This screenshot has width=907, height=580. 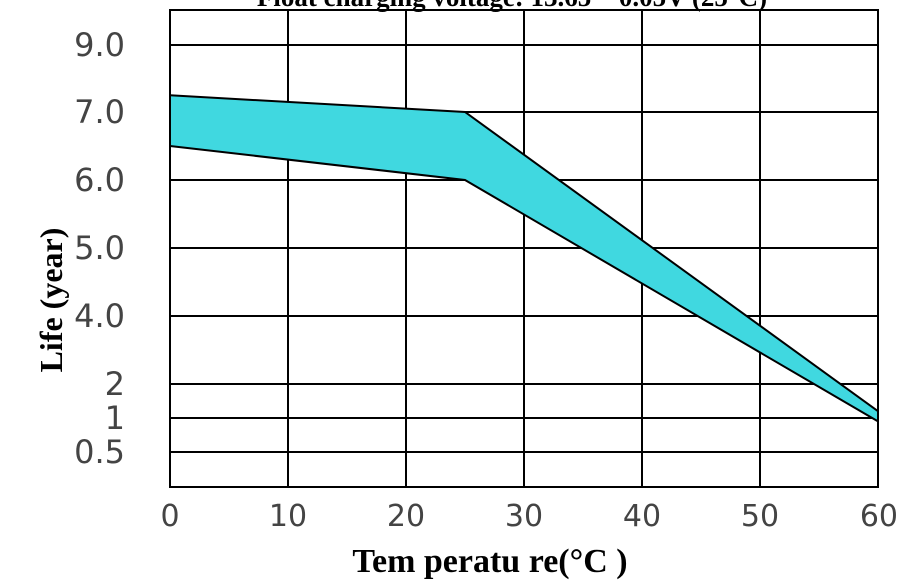 What do you see at coordinates (524, 516) in the screenshot?
I see `x-tick-label: 30` at bounding box center [524, 516].